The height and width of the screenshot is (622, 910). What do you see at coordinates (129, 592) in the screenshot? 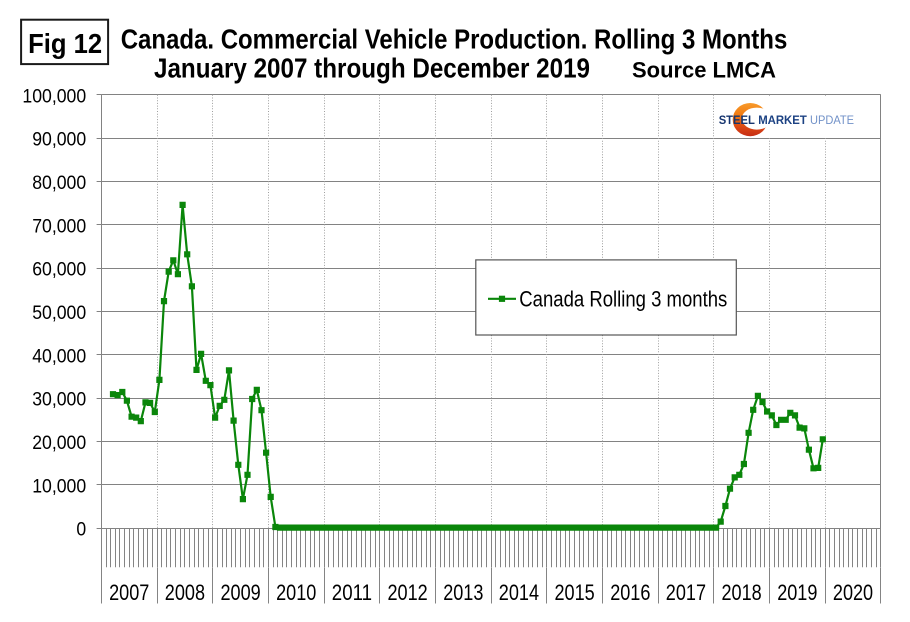
I see `svg-text: 2007` at bounding box center [129, 592].